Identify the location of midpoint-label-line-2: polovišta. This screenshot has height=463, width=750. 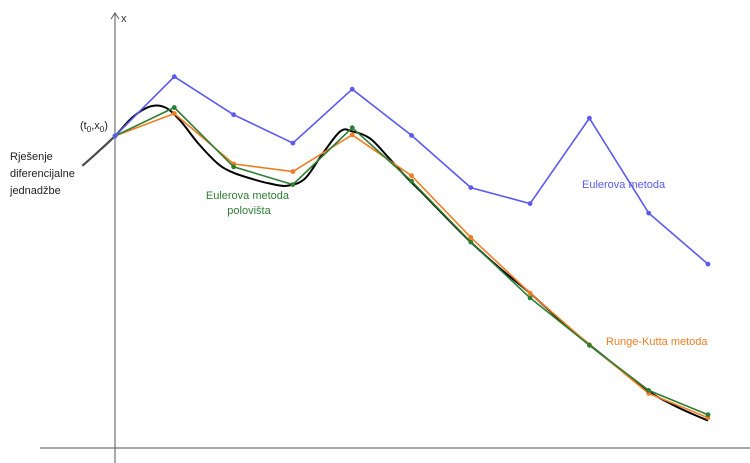
(249, 211).